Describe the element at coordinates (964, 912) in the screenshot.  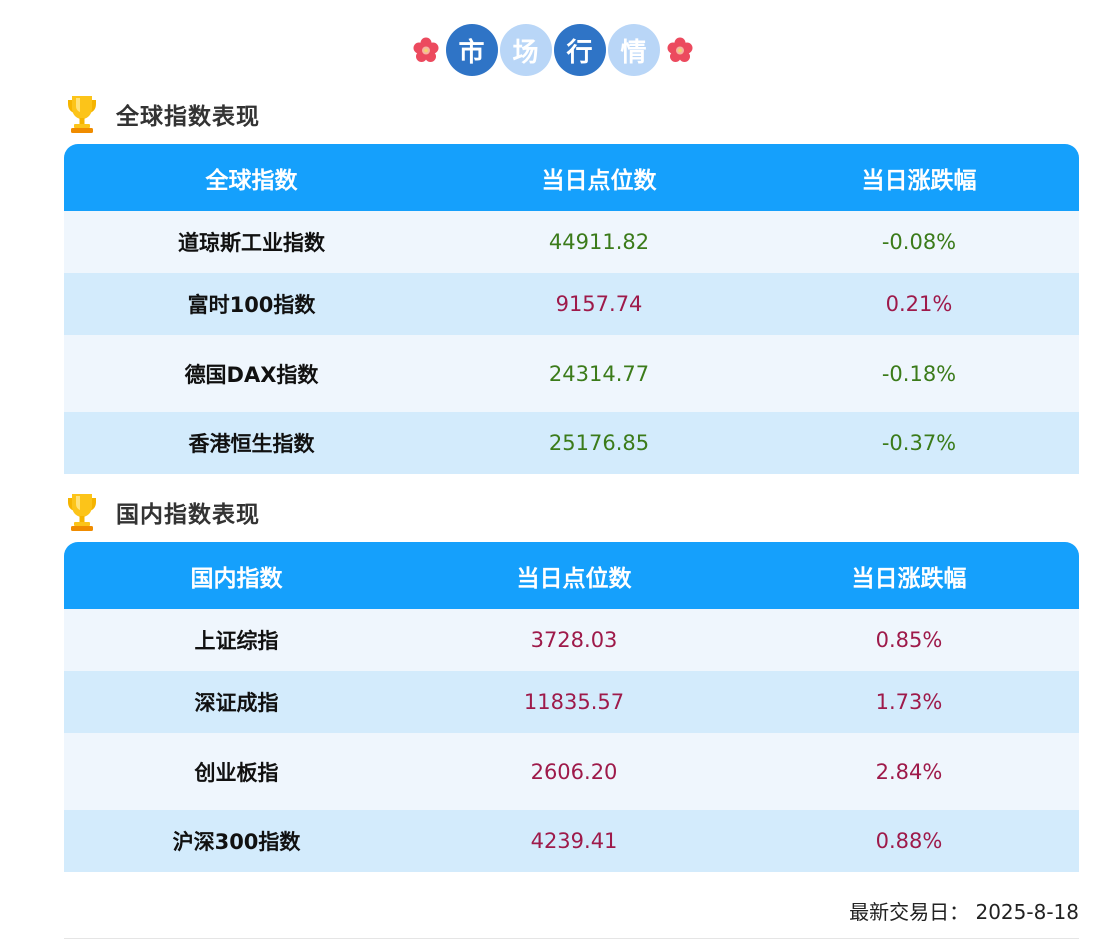
I see `latest-trade-date: 最新交易日： 2025-8-18` at that location.